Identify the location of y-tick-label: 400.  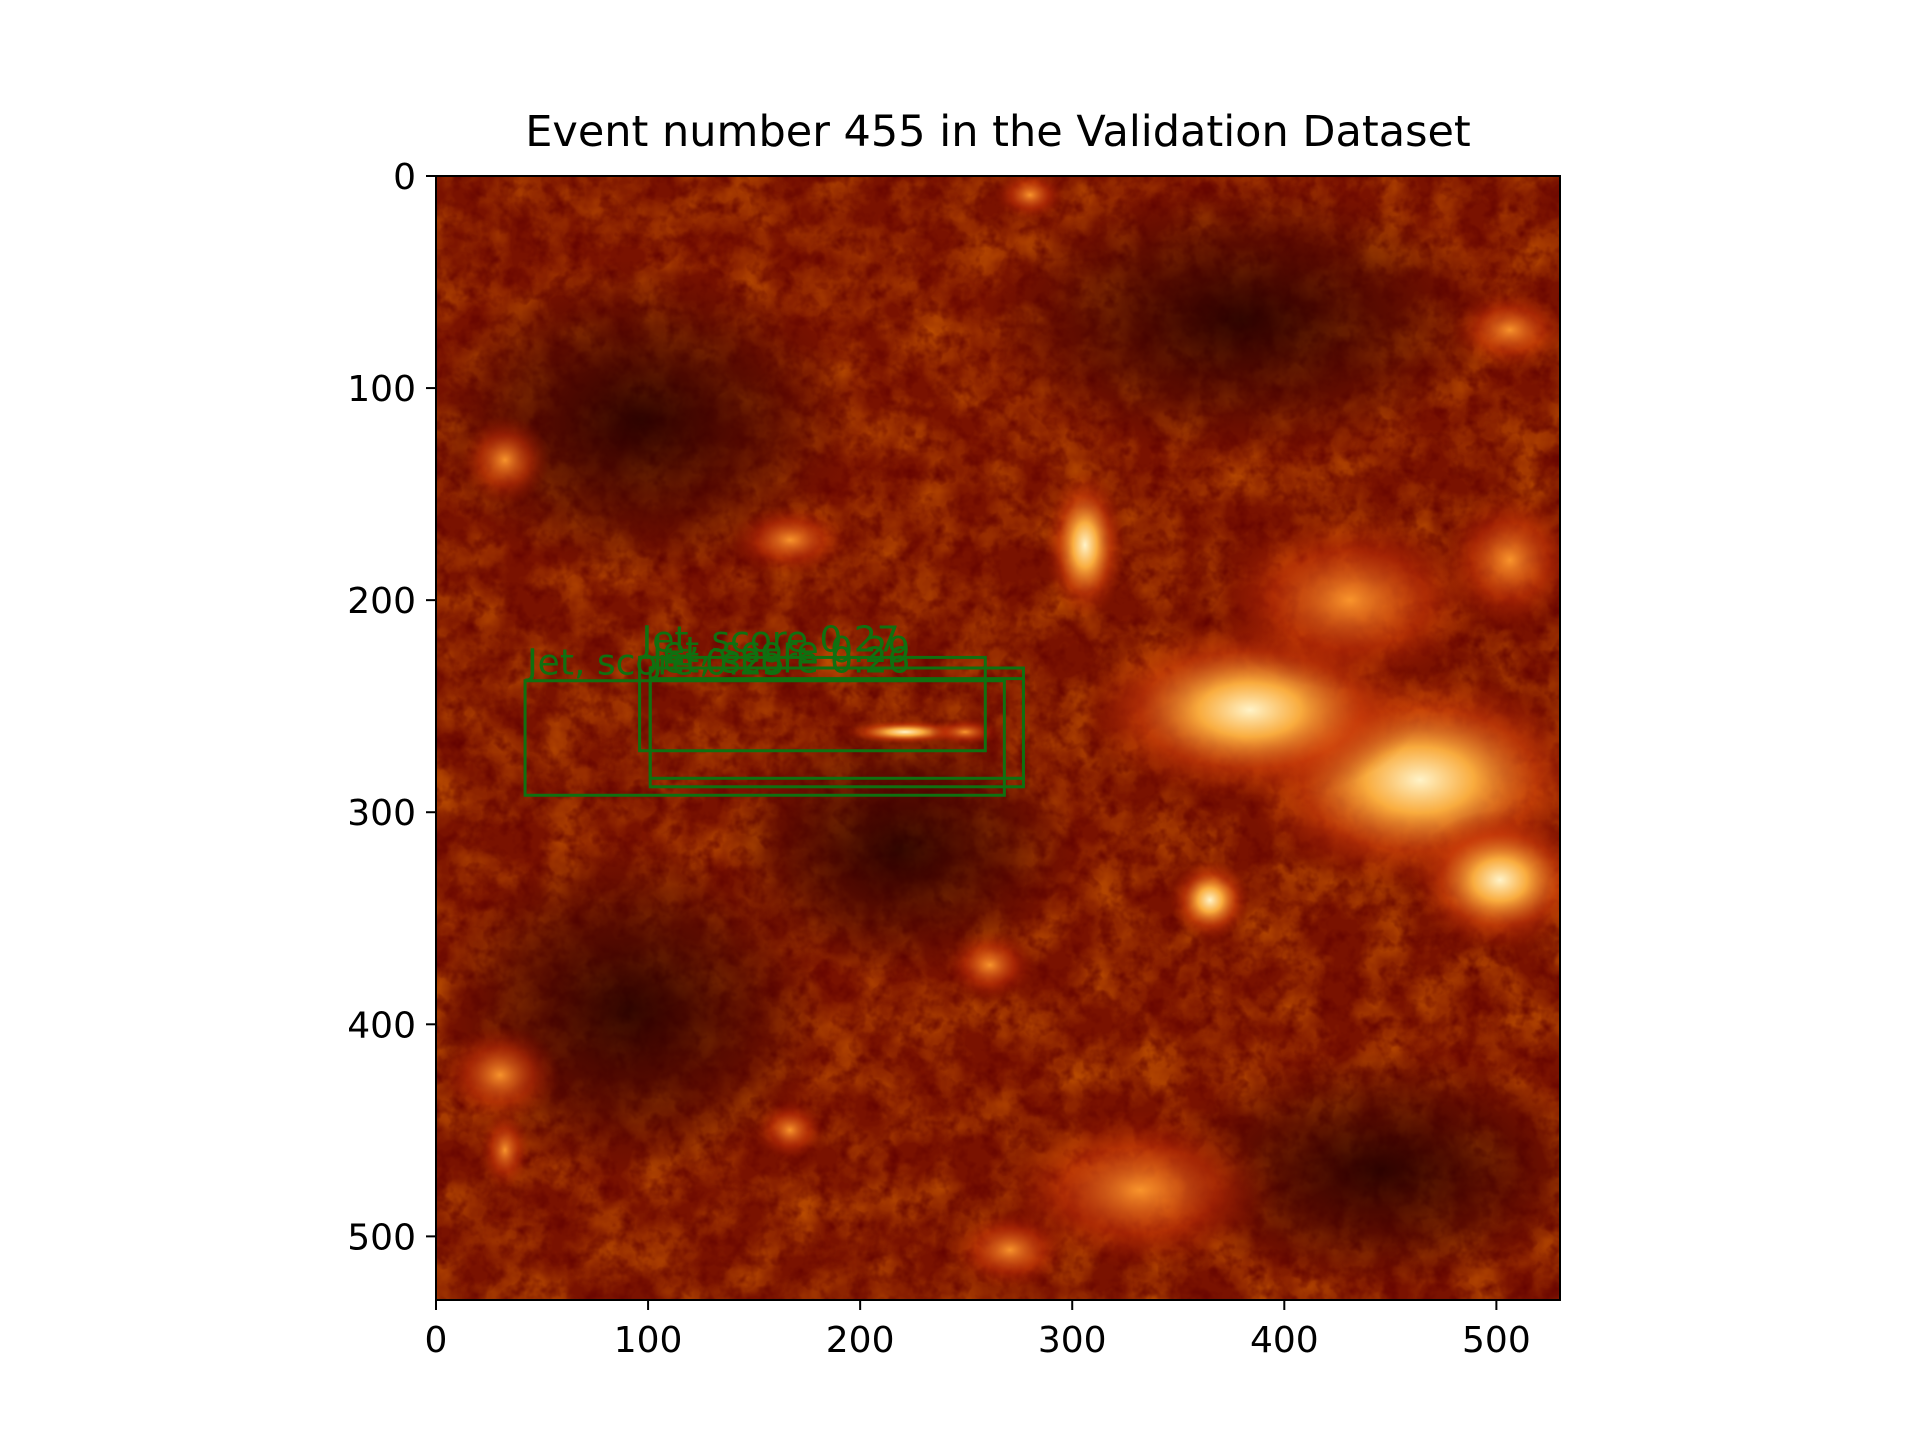
(381, 1025).